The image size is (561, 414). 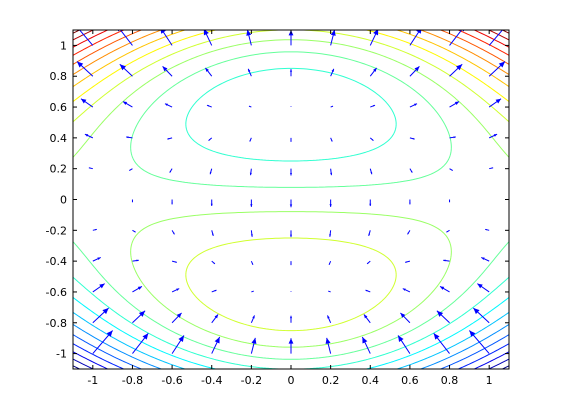 I want to click on y-tick-label: 0.4, so click(x=59, y=138).